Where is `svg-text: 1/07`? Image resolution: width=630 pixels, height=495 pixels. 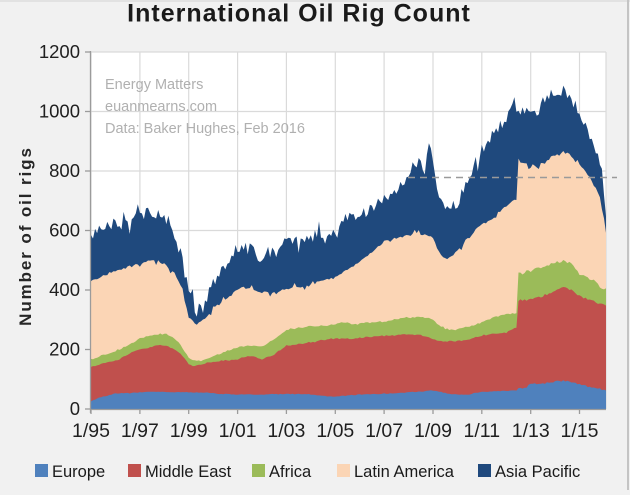 svg-text: 1/07 is located at coordinates (384, 431).